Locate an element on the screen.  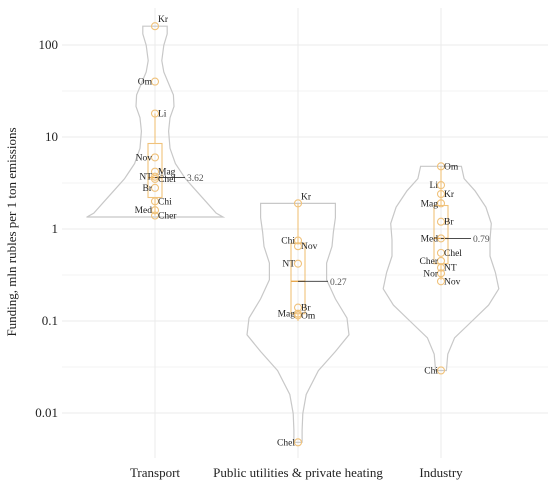
median-value-label: 3.62 is located at coordinates (195, 179).